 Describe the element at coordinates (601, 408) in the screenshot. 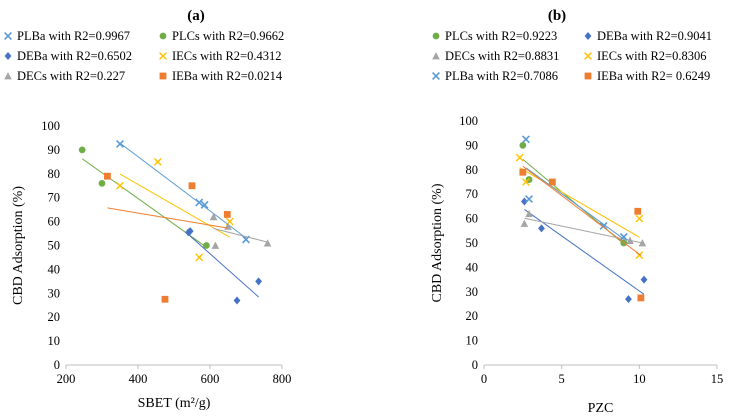

I see `x-axis-label: PZC` at that location.